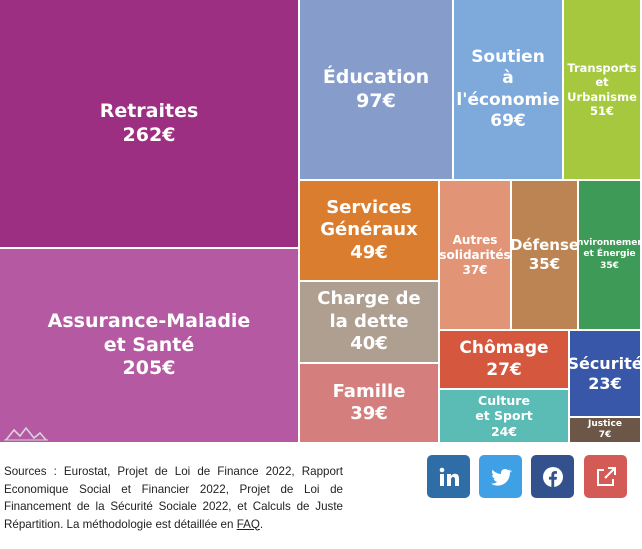 Image resolution: width=642 pixels, height=549 pixels. Describe the element at coordinates (605, 435) in the screenshot. I see `treemap-cell-value: 7€` at that location.